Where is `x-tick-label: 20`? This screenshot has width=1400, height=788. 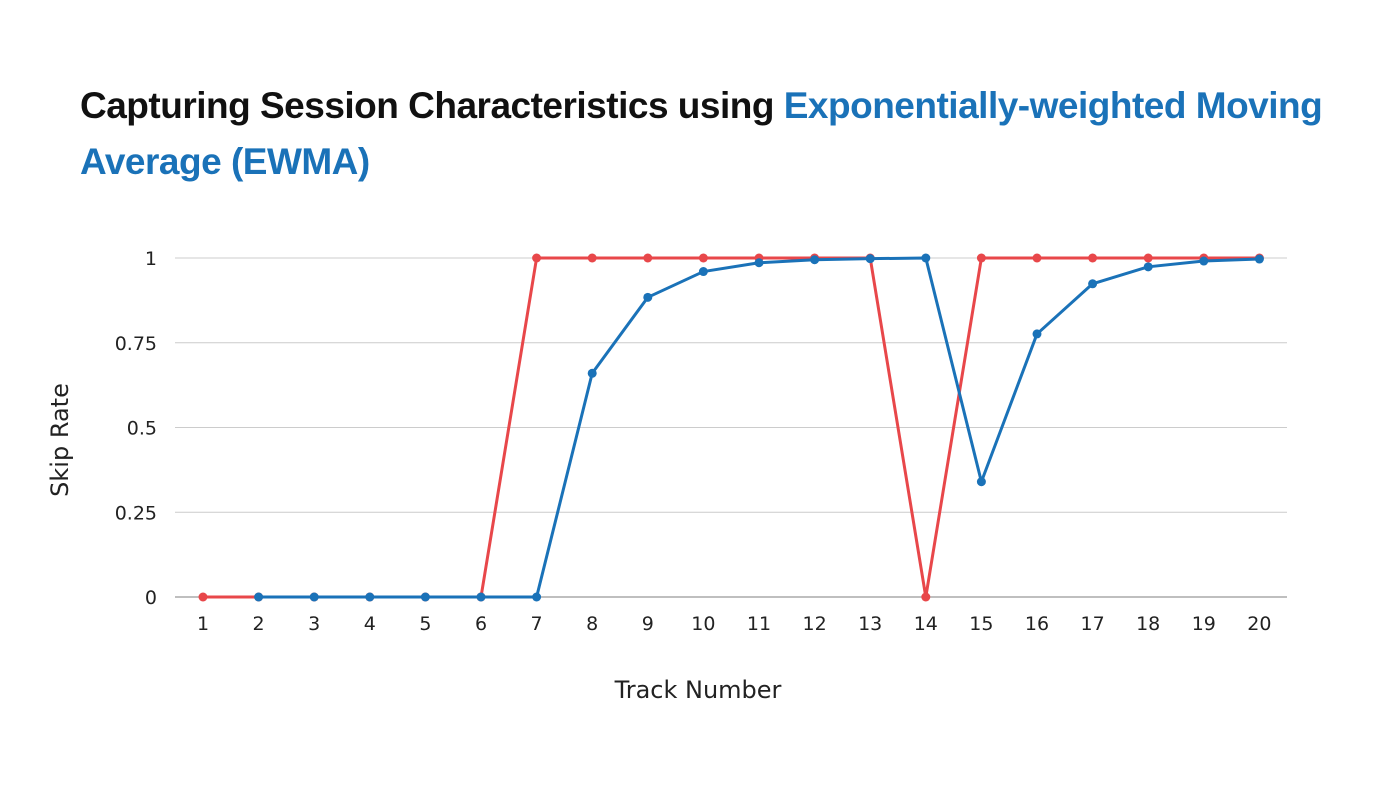
x-tick-label: 20 is located at coordinates (1259, 624).